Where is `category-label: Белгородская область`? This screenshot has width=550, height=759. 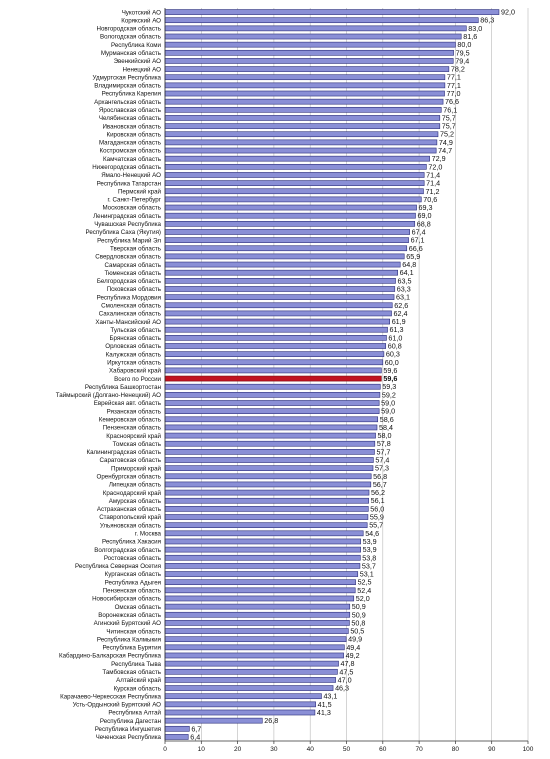
category-label: Белгородская область is located at coordinates (129, 281).